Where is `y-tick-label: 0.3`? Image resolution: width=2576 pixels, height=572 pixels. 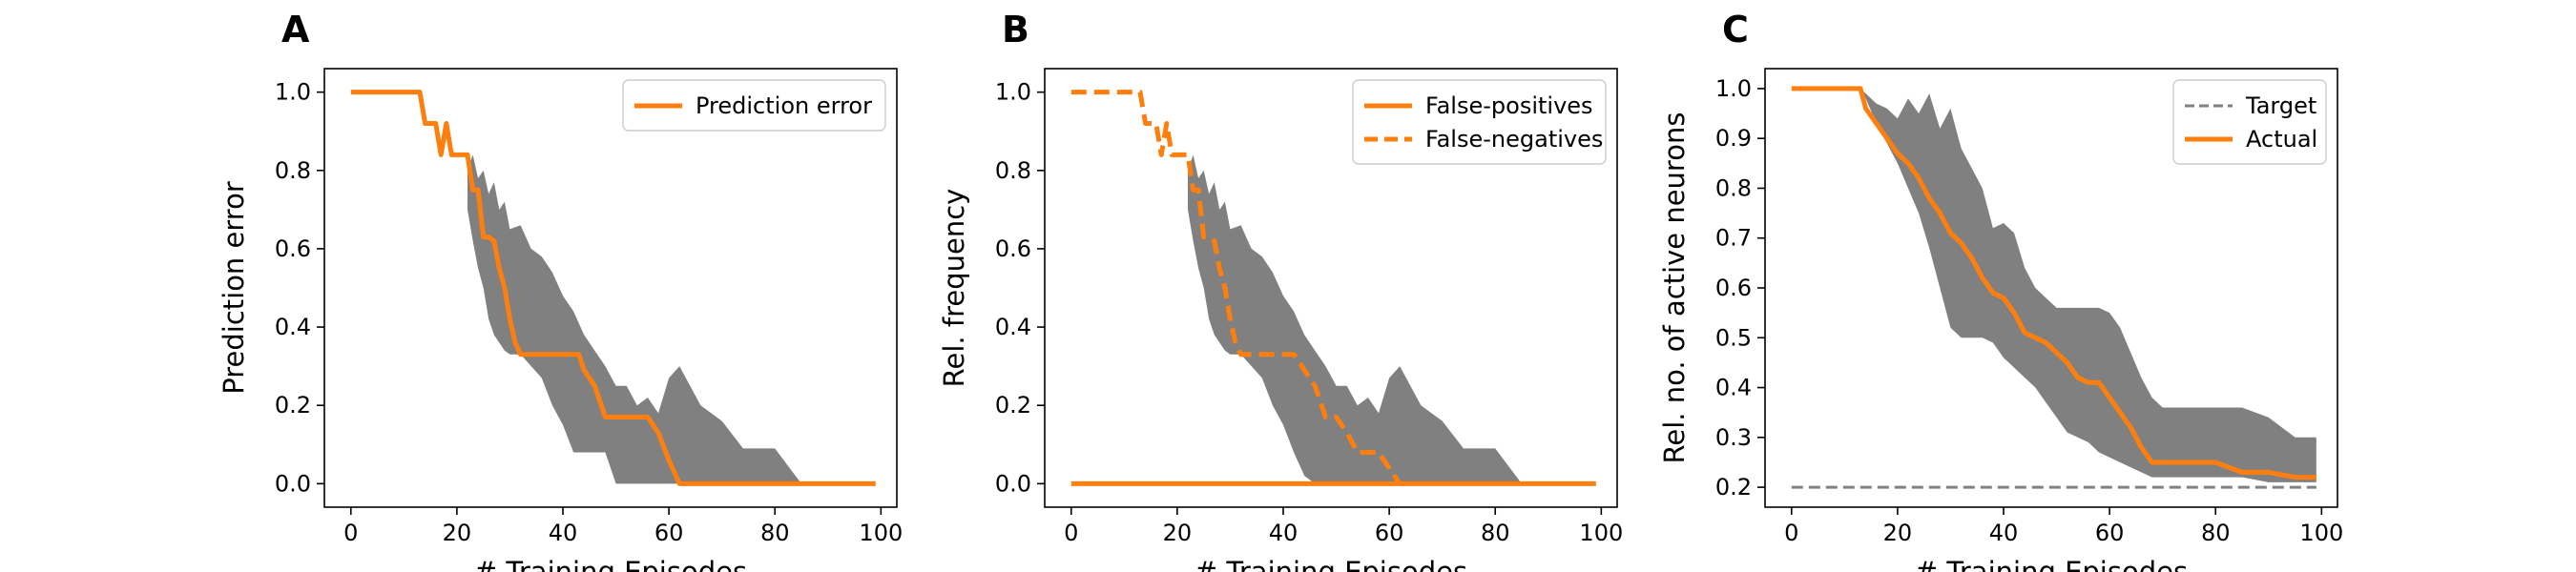 y-tick-label: 0.3 is located at coordinates (1733, 437).